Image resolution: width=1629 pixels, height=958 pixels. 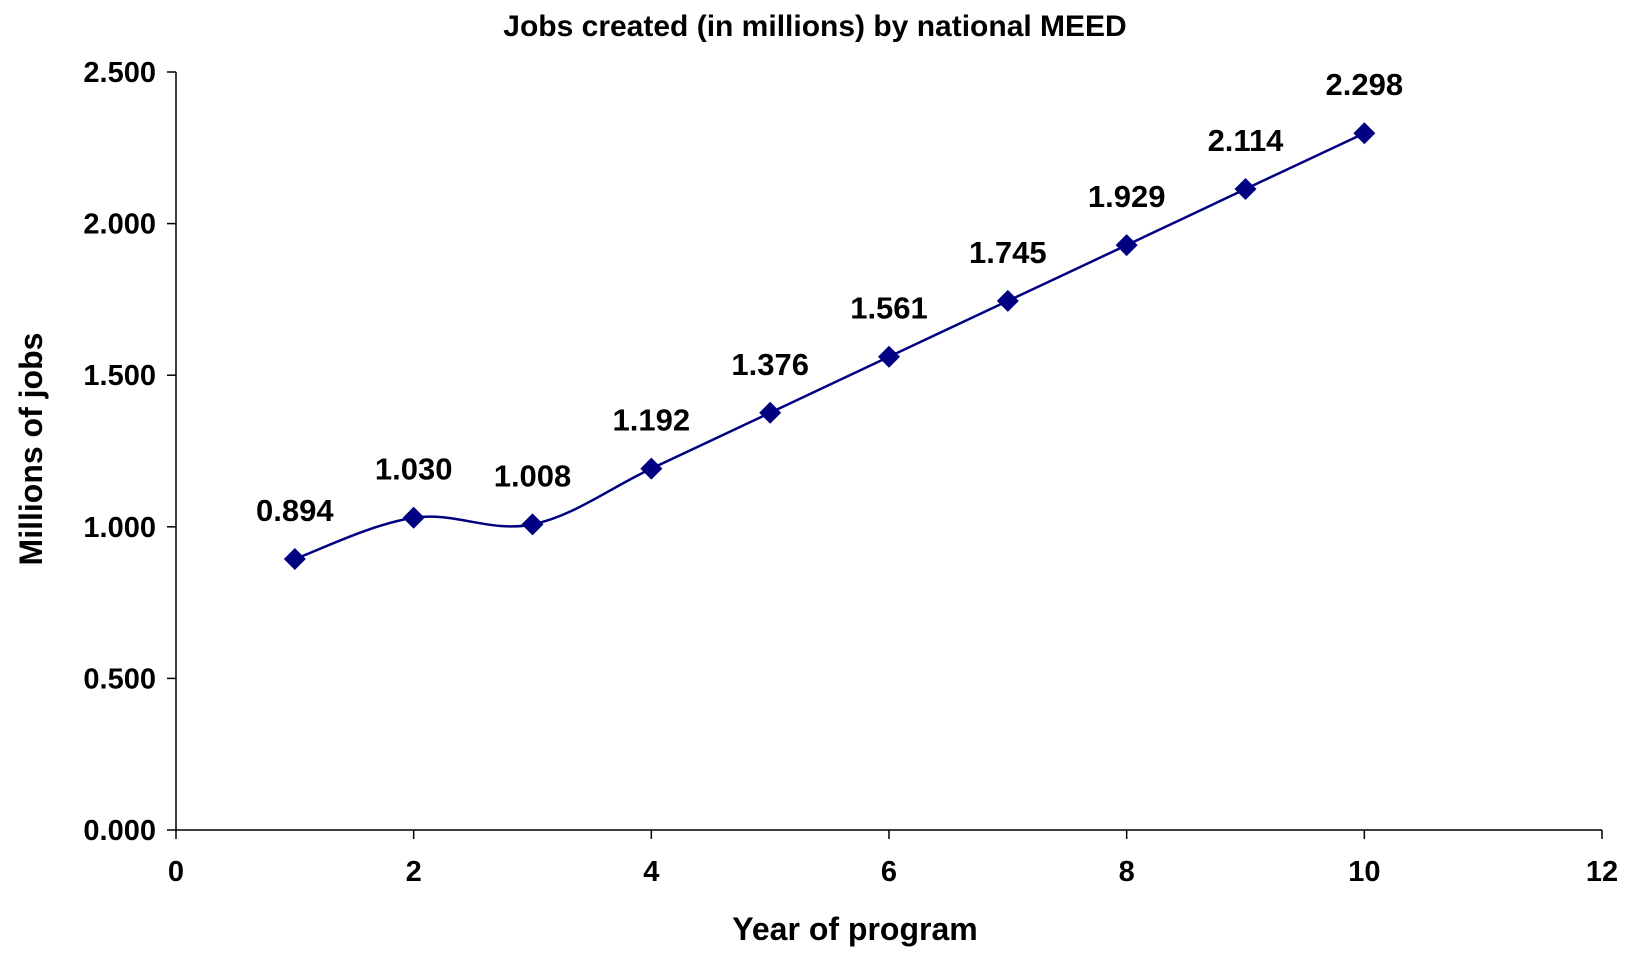 What do you see at coordinates (119, 679) in the screenshot?
I see `y-tick-label: 0.500` at bounding box center [119, 679].